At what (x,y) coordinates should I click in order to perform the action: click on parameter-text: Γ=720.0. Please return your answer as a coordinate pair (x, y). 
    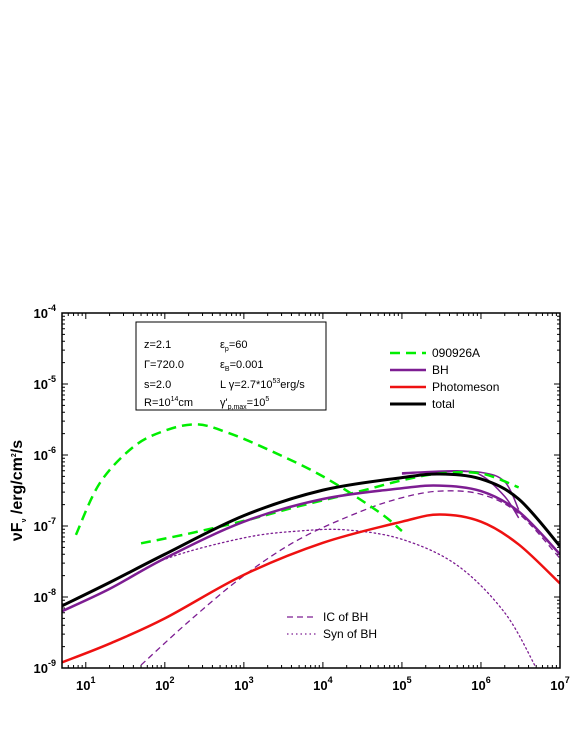
    Looking at the image, I should click on (164, 365).